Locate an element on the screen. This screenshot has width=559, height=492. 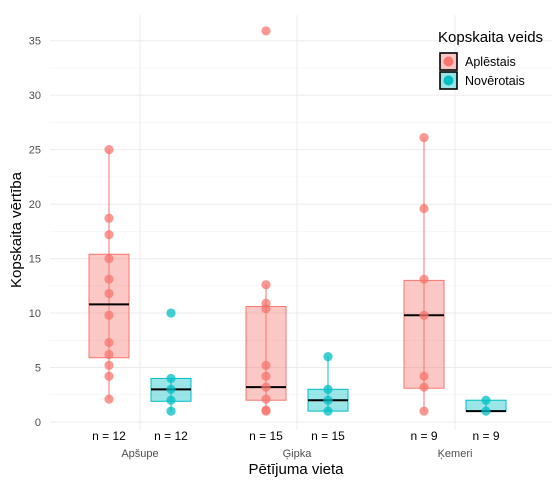
x-tick-label: Apšupe is located at coordinates (139, 454).